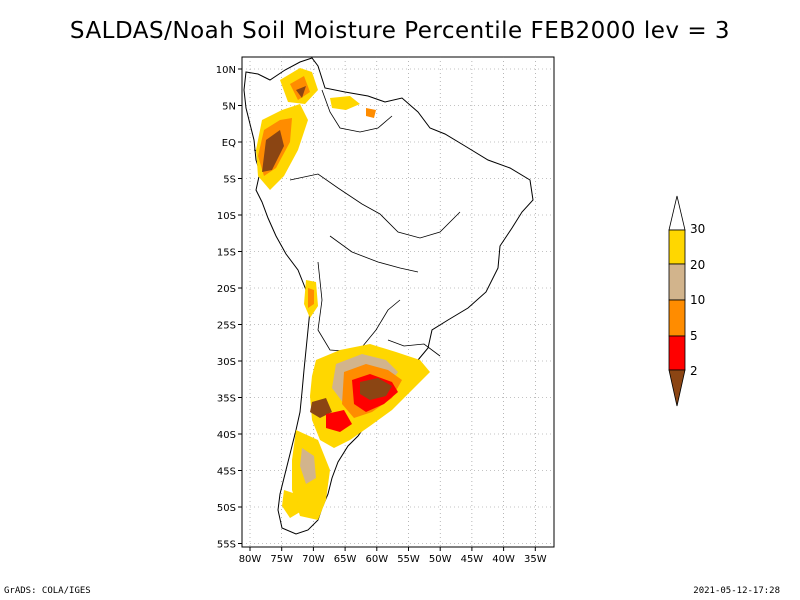 This screenshot has width=800, height=600. I want to click on lat-tick-label: 55S, so click(226, 545).